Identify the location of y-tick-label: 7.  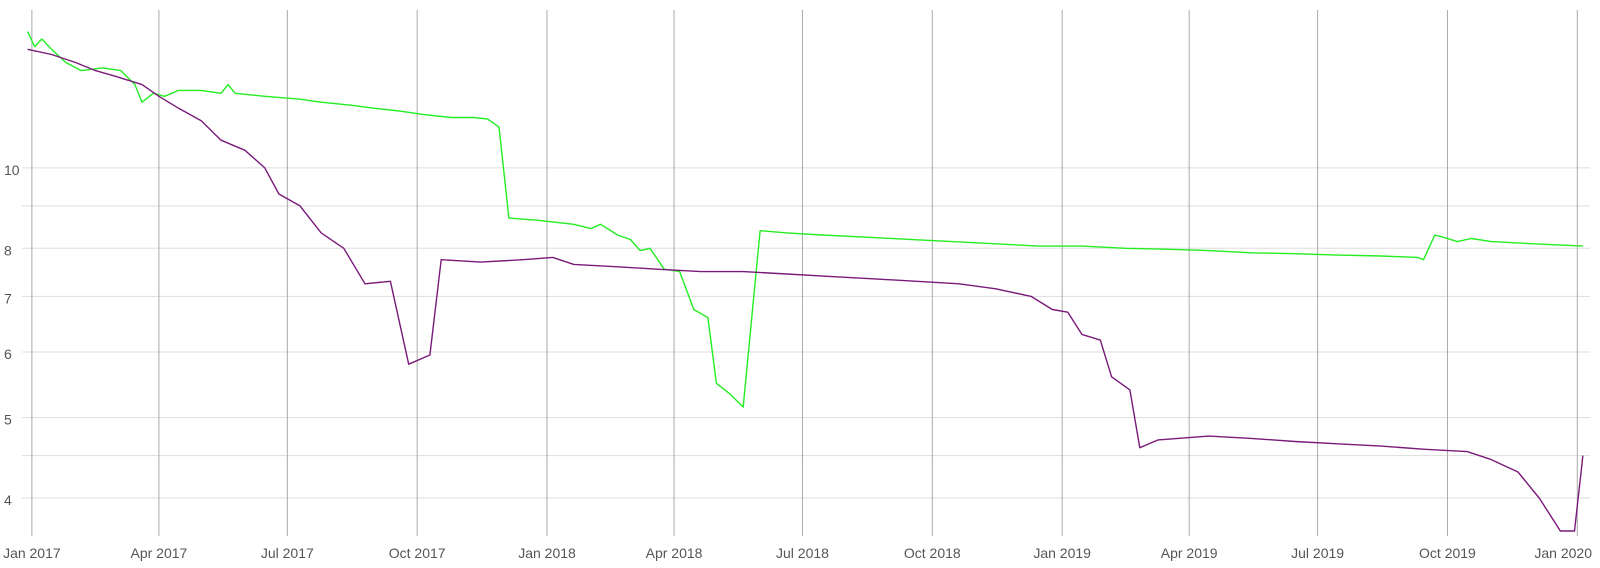
(8, 298).